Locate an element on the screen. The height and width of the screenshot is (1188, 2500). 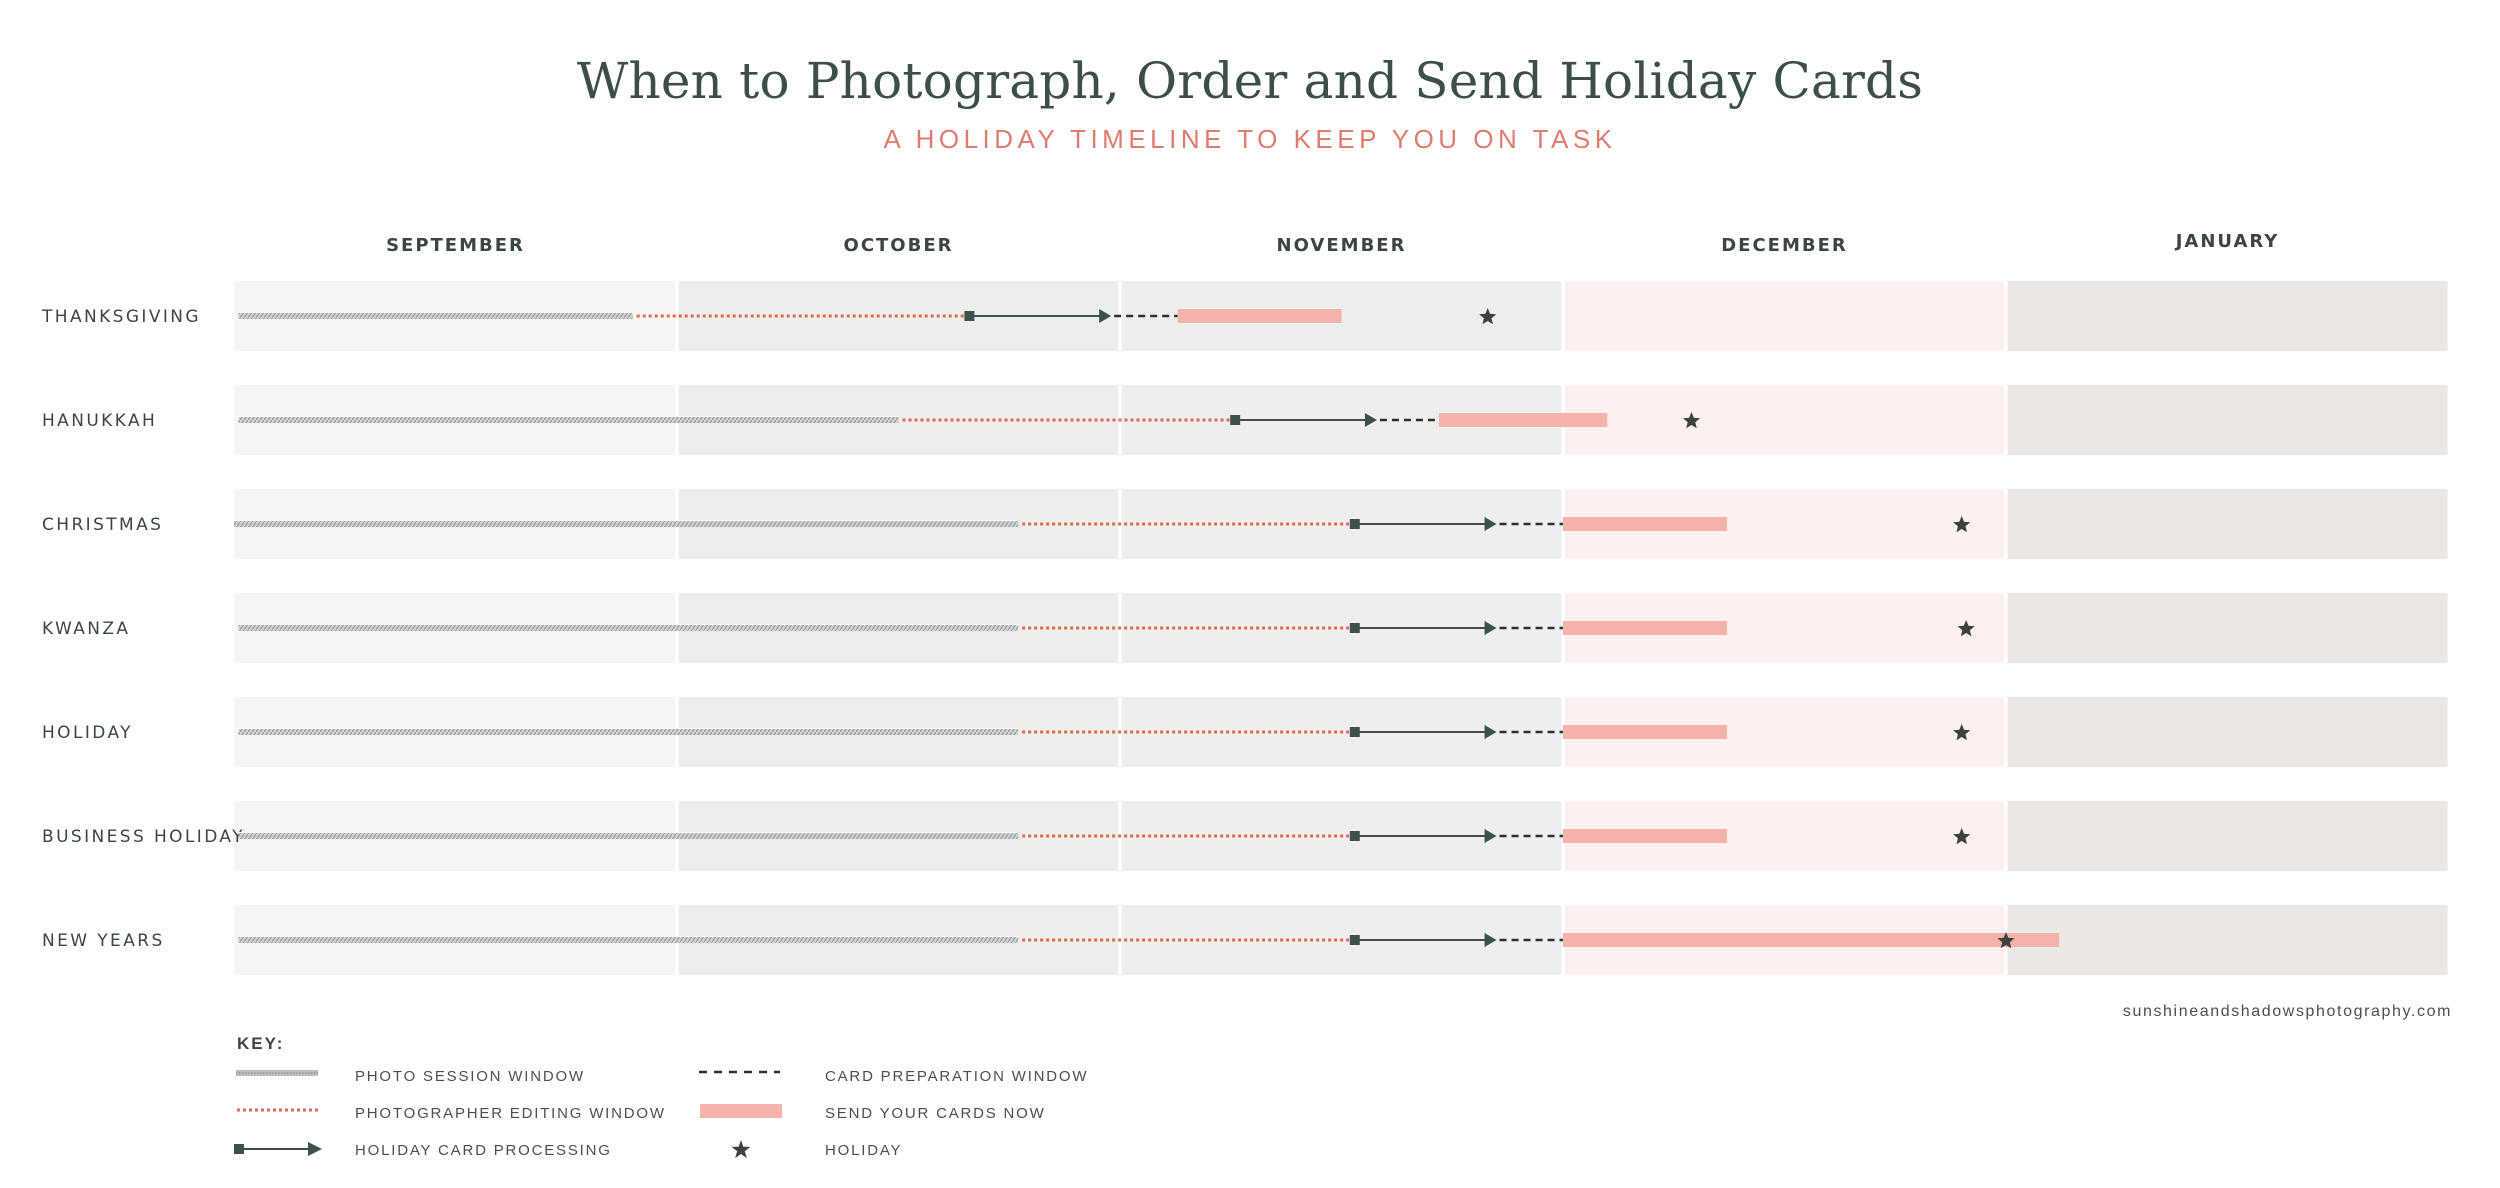
row-label: NEW YEARS is located at coordinates (103, 941).